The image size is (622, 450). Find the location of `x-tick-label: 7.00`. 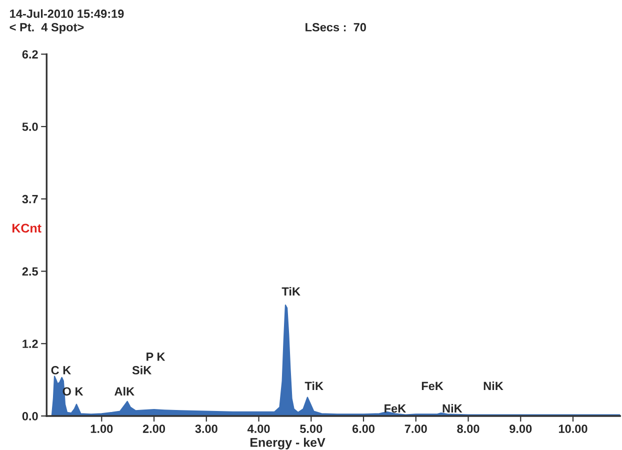

x-tick-label: 7.00 is located at coordinates (415, 428).